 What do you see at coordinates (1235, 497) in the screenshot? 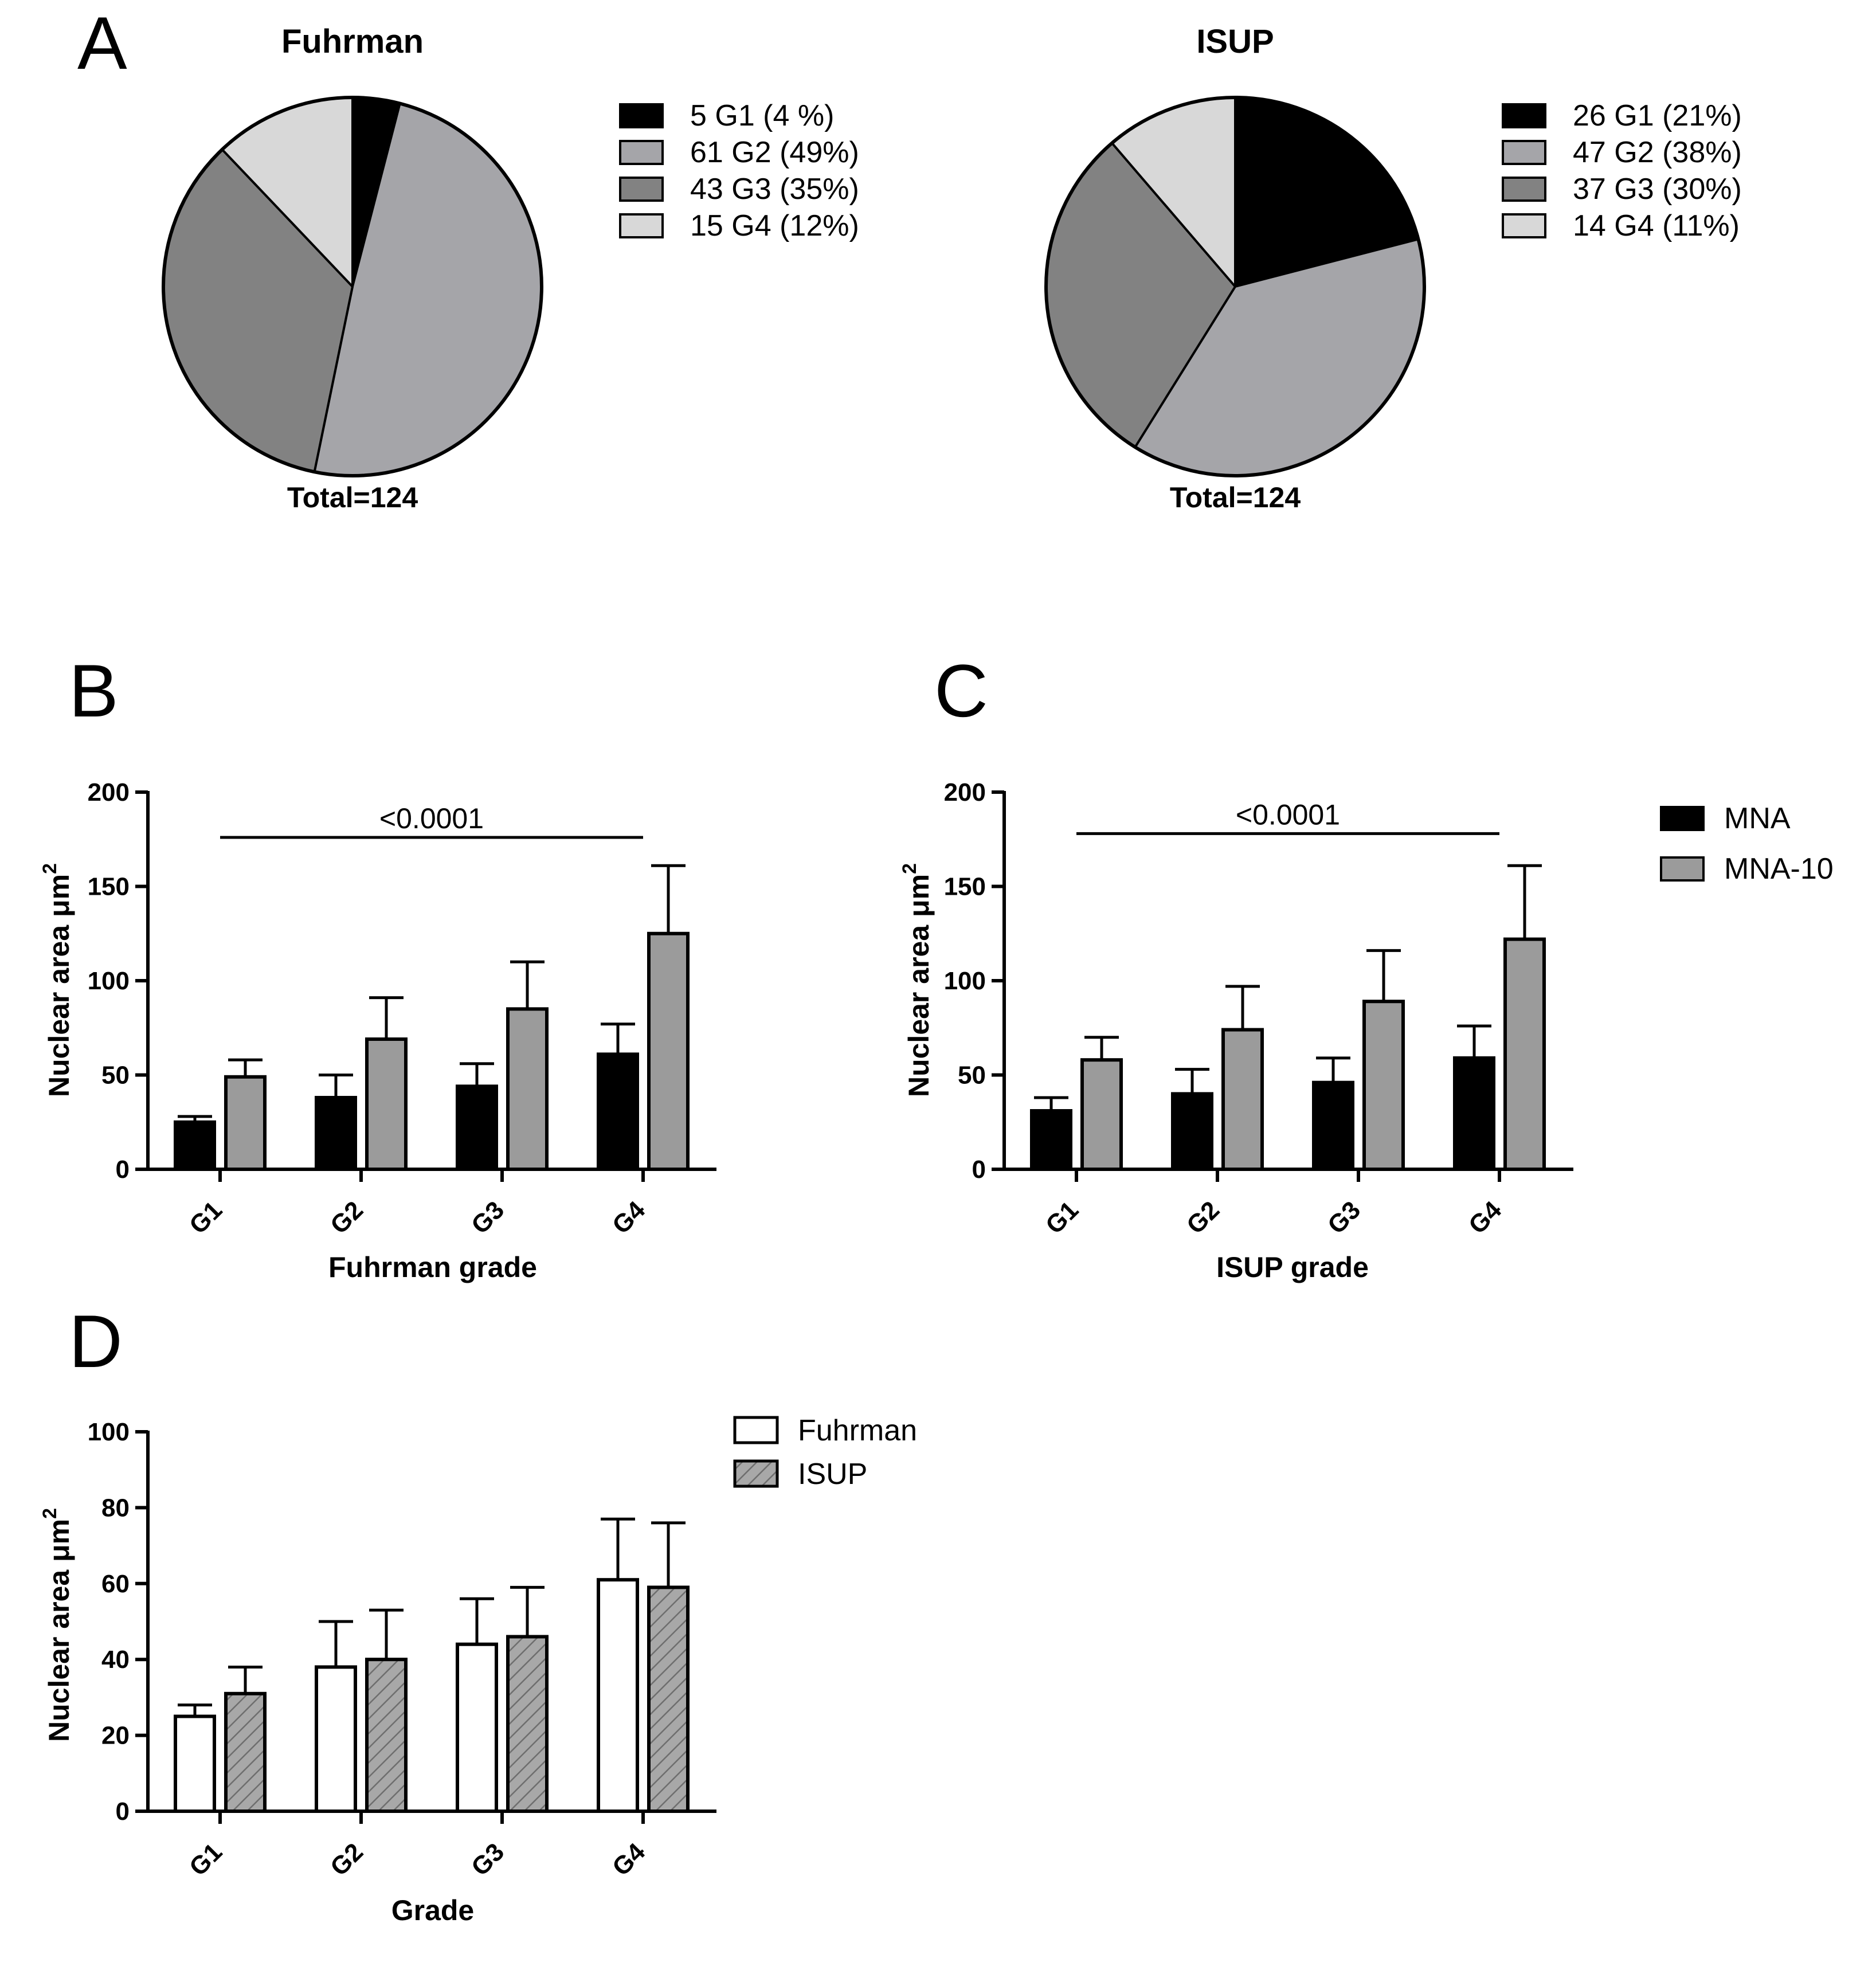
I see `isup-pie-total: Total=124` at bounding box center [1235, 497].